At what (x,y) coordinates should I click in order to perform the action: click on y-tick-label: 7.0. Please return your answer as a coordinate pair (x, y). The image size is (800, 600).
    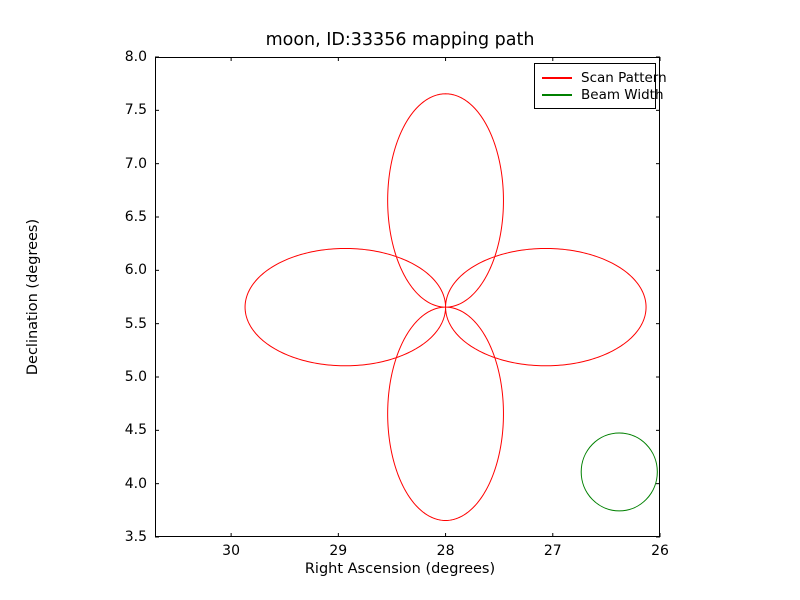
    Looking at the image, I should click on (135, 163).